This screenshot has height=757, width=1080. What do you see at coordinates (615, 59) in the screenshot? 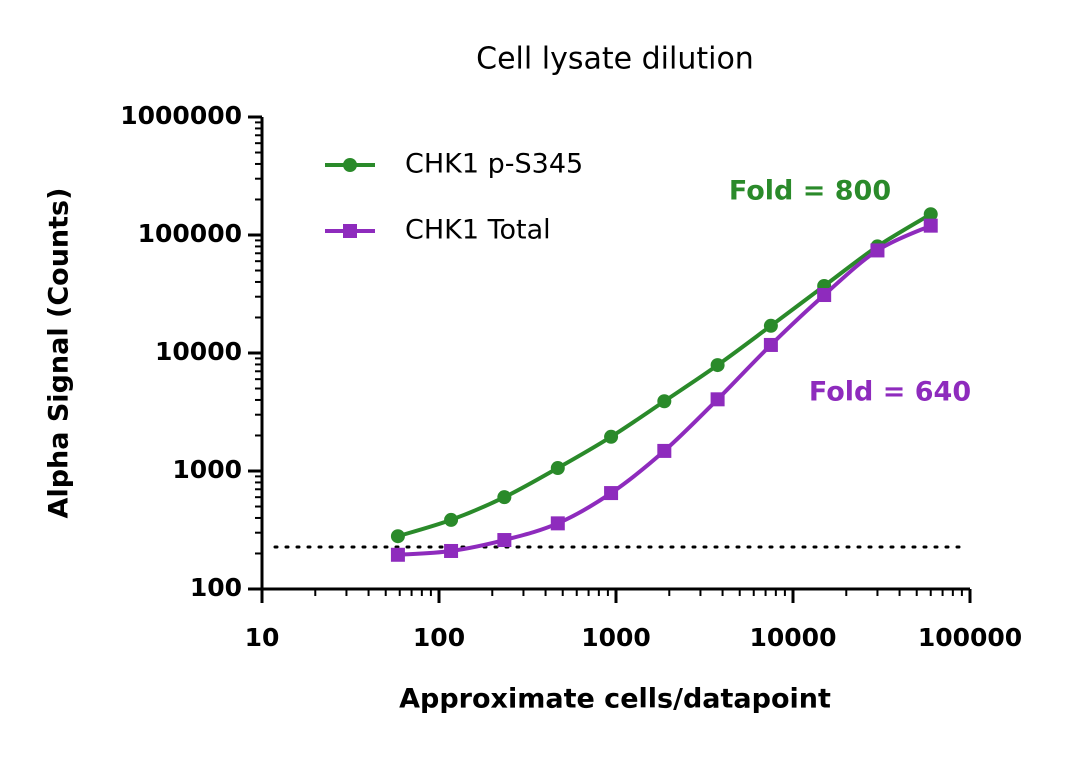
I see `chart-title: Cell lysate dilution` at bounding box center [615, 59].